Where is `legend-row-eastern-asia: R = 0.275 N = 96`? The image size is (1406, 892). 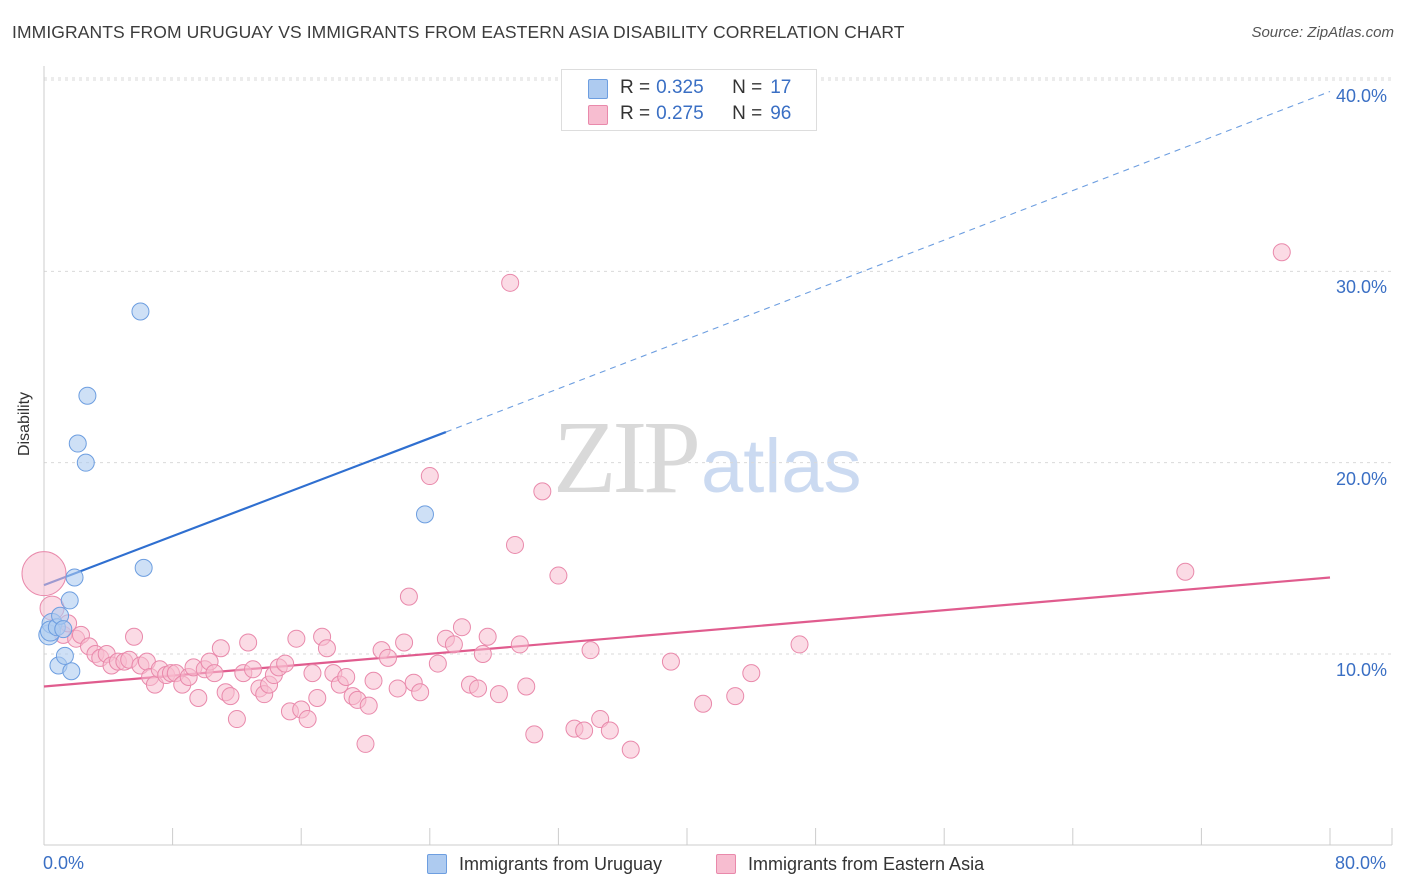
legend-row-eastern-asia: R = 0.275 N = 96 is located at coordinates (689, 114).